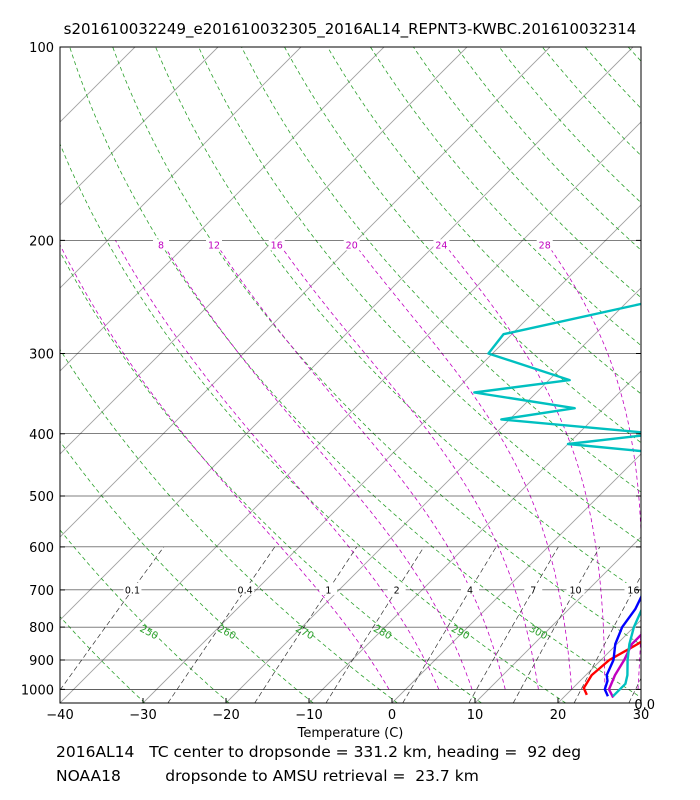 The image size is (700, 800). What do you see at coordinates (475, 715) in the screenshot?
I see `x-tick-label: 10` at bounding box center [475, 715].